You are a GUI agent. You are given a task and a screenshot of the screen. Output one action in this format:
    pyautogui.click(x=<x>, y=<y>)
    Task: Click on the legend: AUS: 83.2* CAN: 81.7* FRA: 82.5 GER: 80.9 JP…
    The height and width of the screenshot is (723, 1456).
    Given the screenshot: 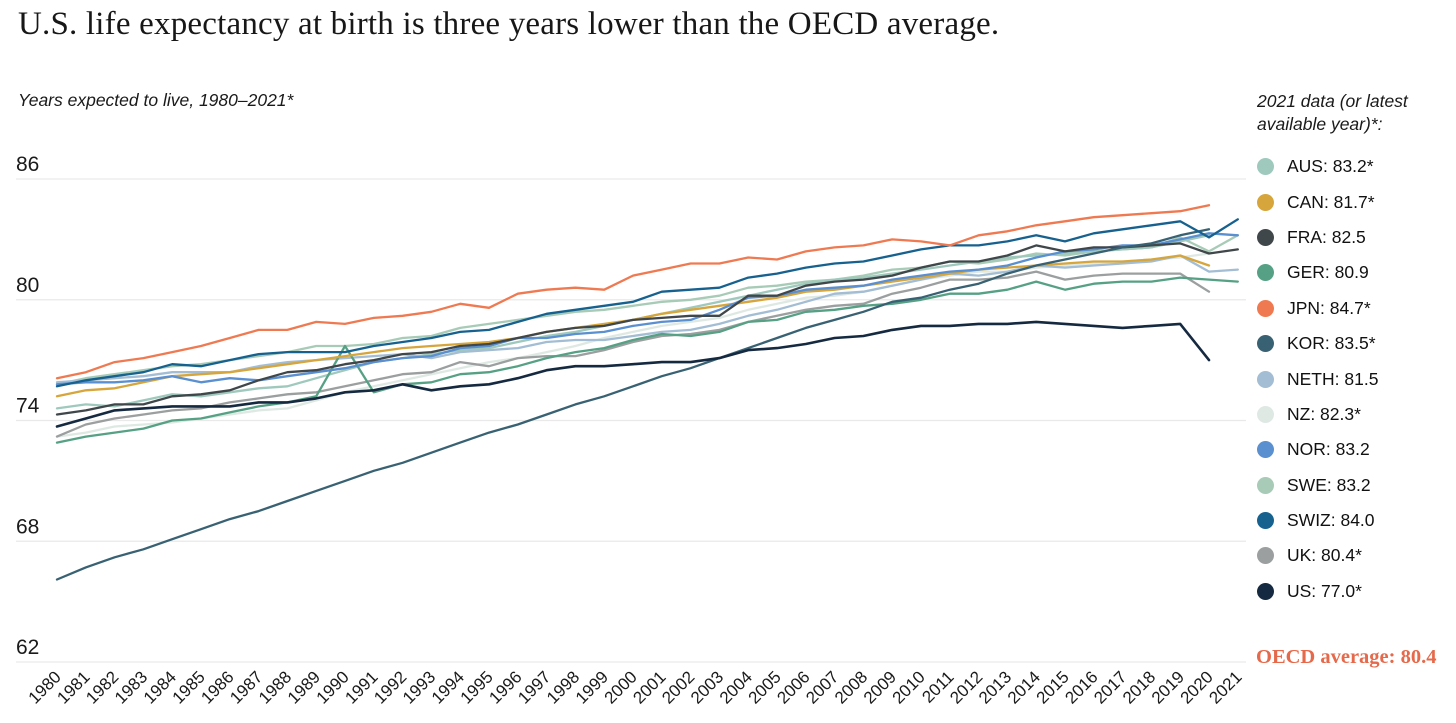 What is the action you would take?
    pyautogui.click(x=1356, y=379)
    